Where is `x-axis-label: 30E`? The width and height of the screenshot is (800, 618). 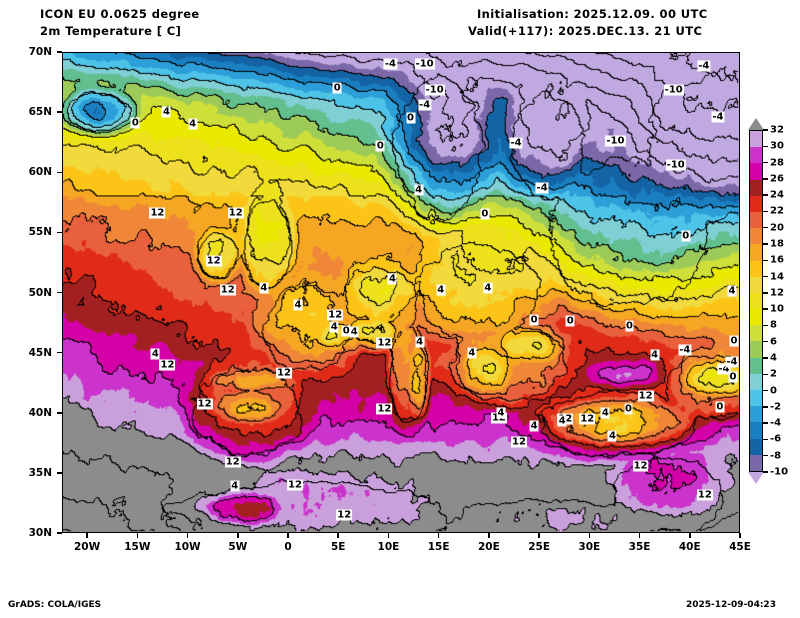
x-axis-label: 30E is located at coordinates (589, 547).